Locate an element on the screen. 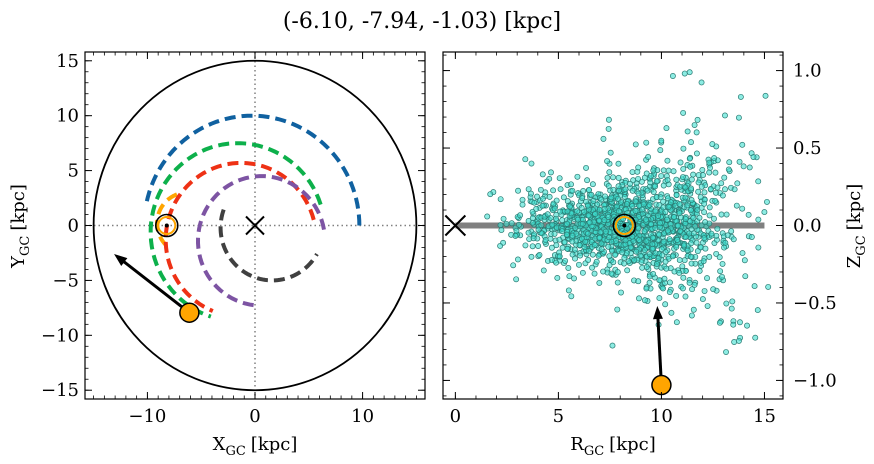 The image size is (874, 464). y-tick-label: −10 is located at coordinates (60, 335).